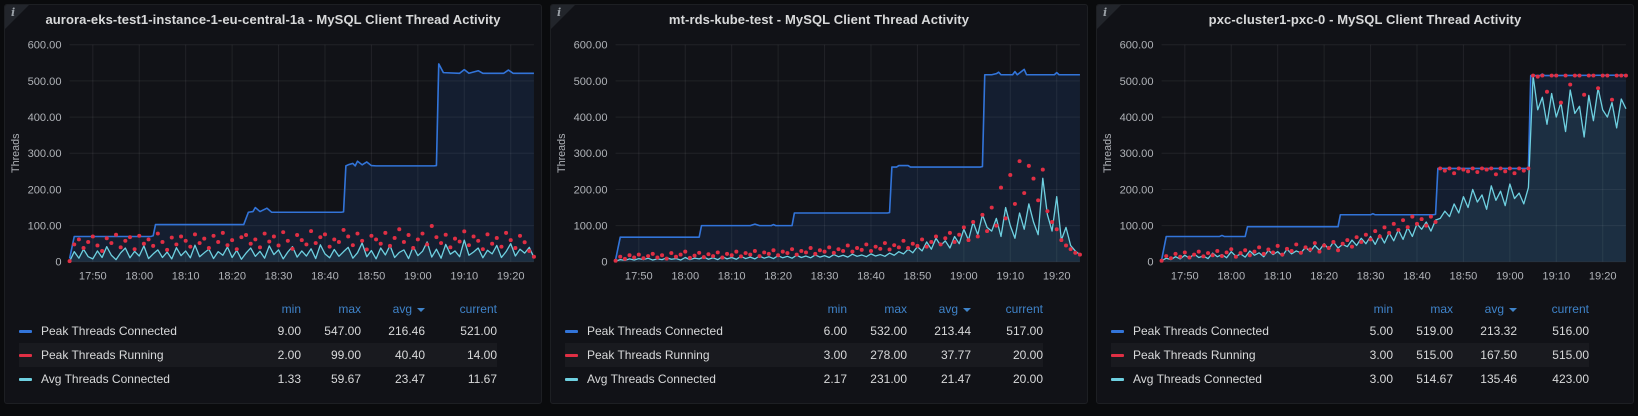 Image resolution: width=1638 pixels, height=416 pixels. I want to click on stat-avg: 135.46, so click(1498, 379).